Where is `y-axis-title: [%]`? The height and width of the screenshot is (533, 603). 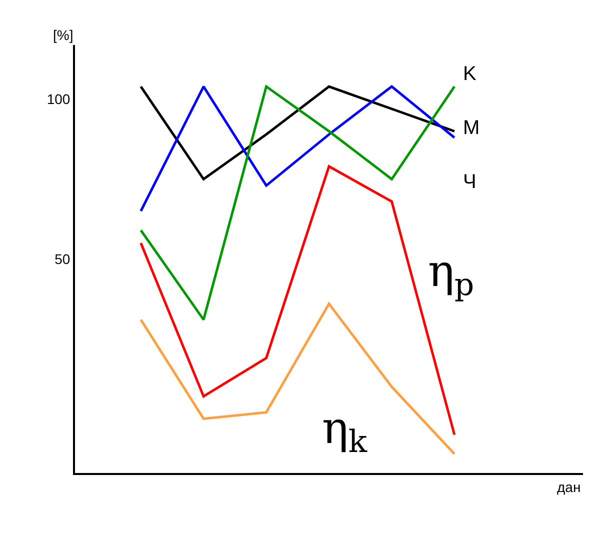
y-axis-title: [%] is located at coordinates (63, 35).